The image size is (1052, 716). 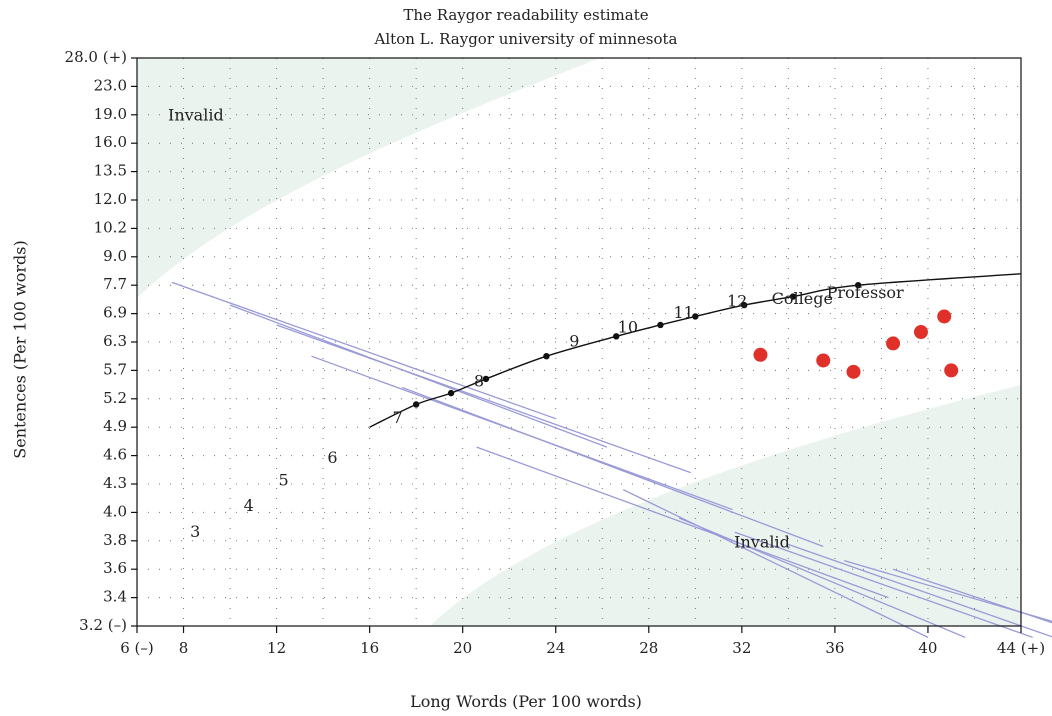 What do you see at coordinates (369, 648) in the screenshot?
I see `x-tick-label: 16` at bounding box center [369, 648].